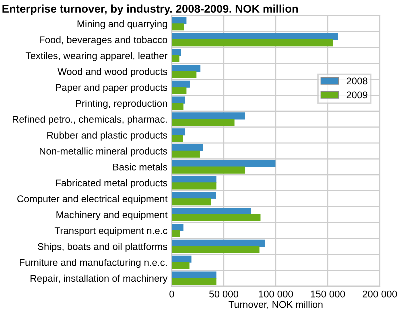  What do you see at coordinates (103, 247) in the screenshot?
I see `y-tick-label: Ships, boats and oil plattforms` at bounding box center [103, 247].